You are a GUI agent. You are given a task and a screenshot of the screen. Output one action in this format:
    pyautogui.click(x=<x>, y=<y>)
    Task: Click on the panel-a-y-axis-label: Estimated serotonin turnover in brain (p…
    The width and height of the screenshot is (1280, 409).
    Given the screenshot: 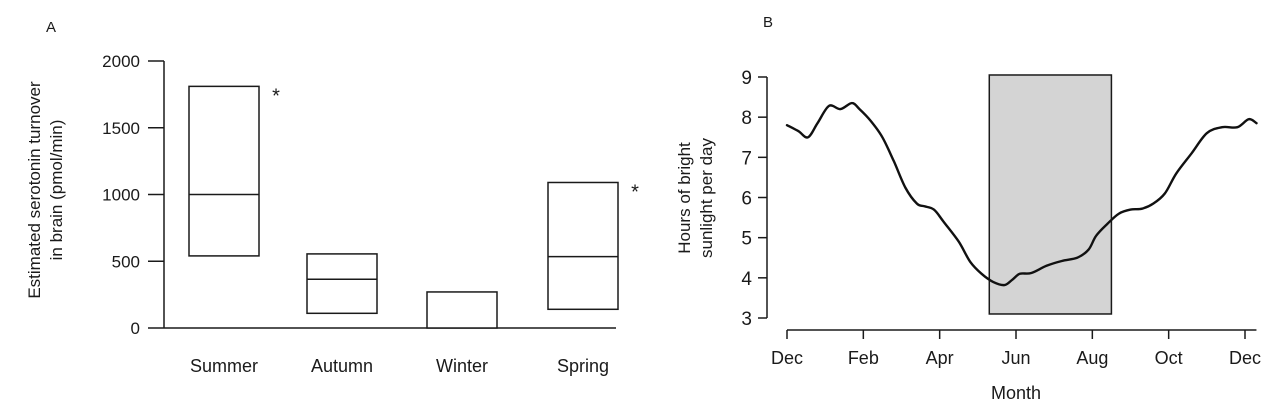 What is the action you would take?
    pyautogui.click(x=45, y=190)
    